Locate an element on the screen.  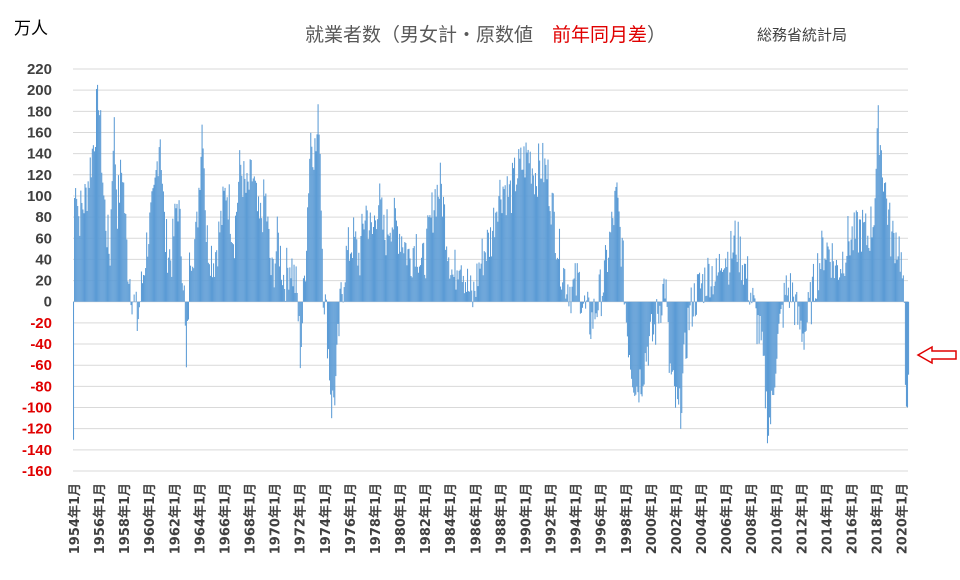
x-tick-label: 2010年1月 is located at coordinates (777, 518).